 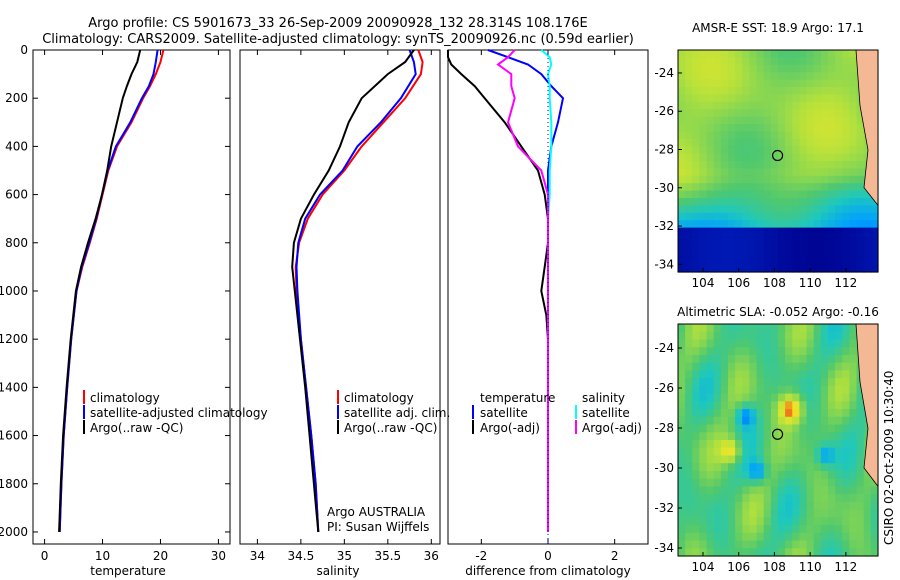 What do you see at coordinates (14, 291) in the screenshot?
I see `y-tick-label: 1000` at bounding box center [14, 291].